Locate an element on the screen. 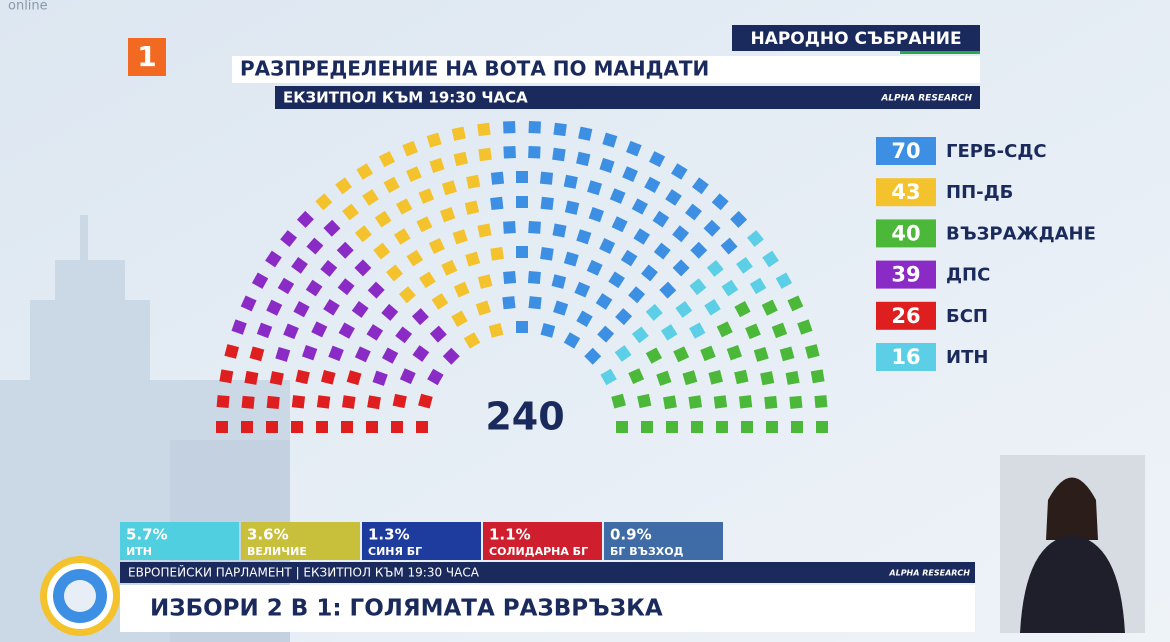  legend-label: БСП is located at coordinates (967, 316).